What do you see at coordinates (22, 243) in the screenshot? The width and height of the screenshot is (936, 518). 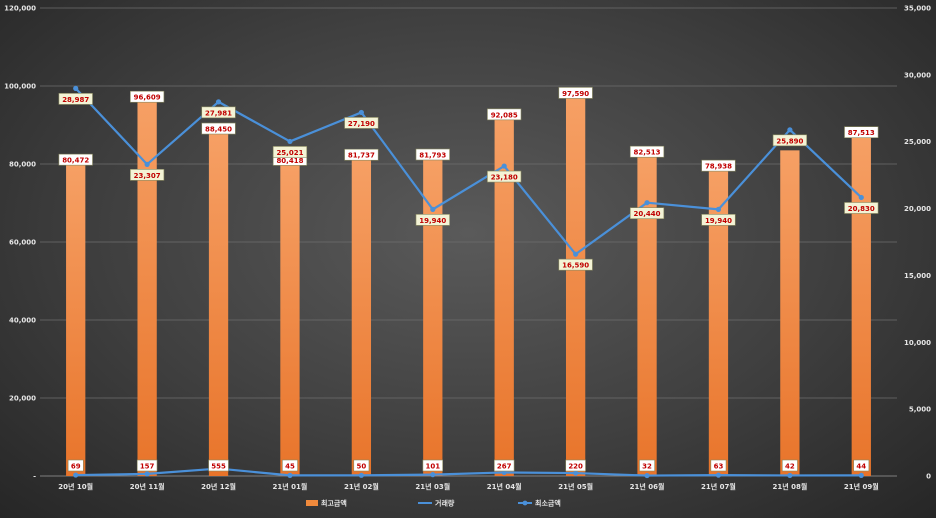 I see `y-left-tick-label: 60,000` at bounding box center [22, 243].